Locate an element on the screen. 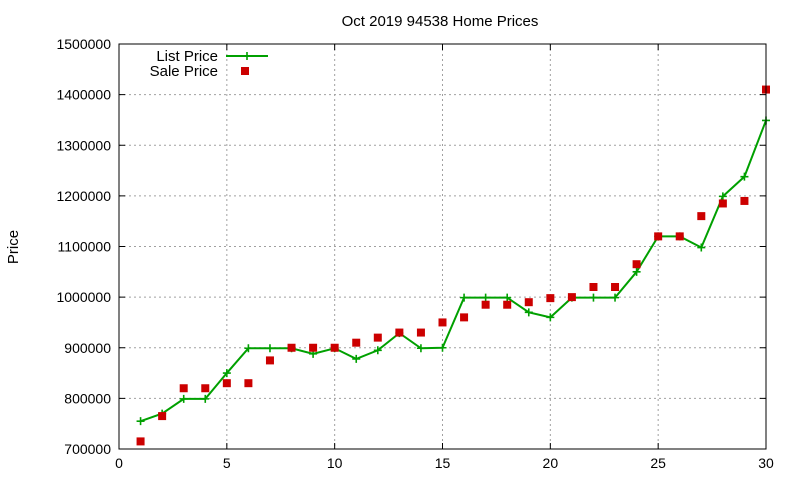 The image size is (800, 480). x-tick-label: 10 is located at coordinates (335, 463).